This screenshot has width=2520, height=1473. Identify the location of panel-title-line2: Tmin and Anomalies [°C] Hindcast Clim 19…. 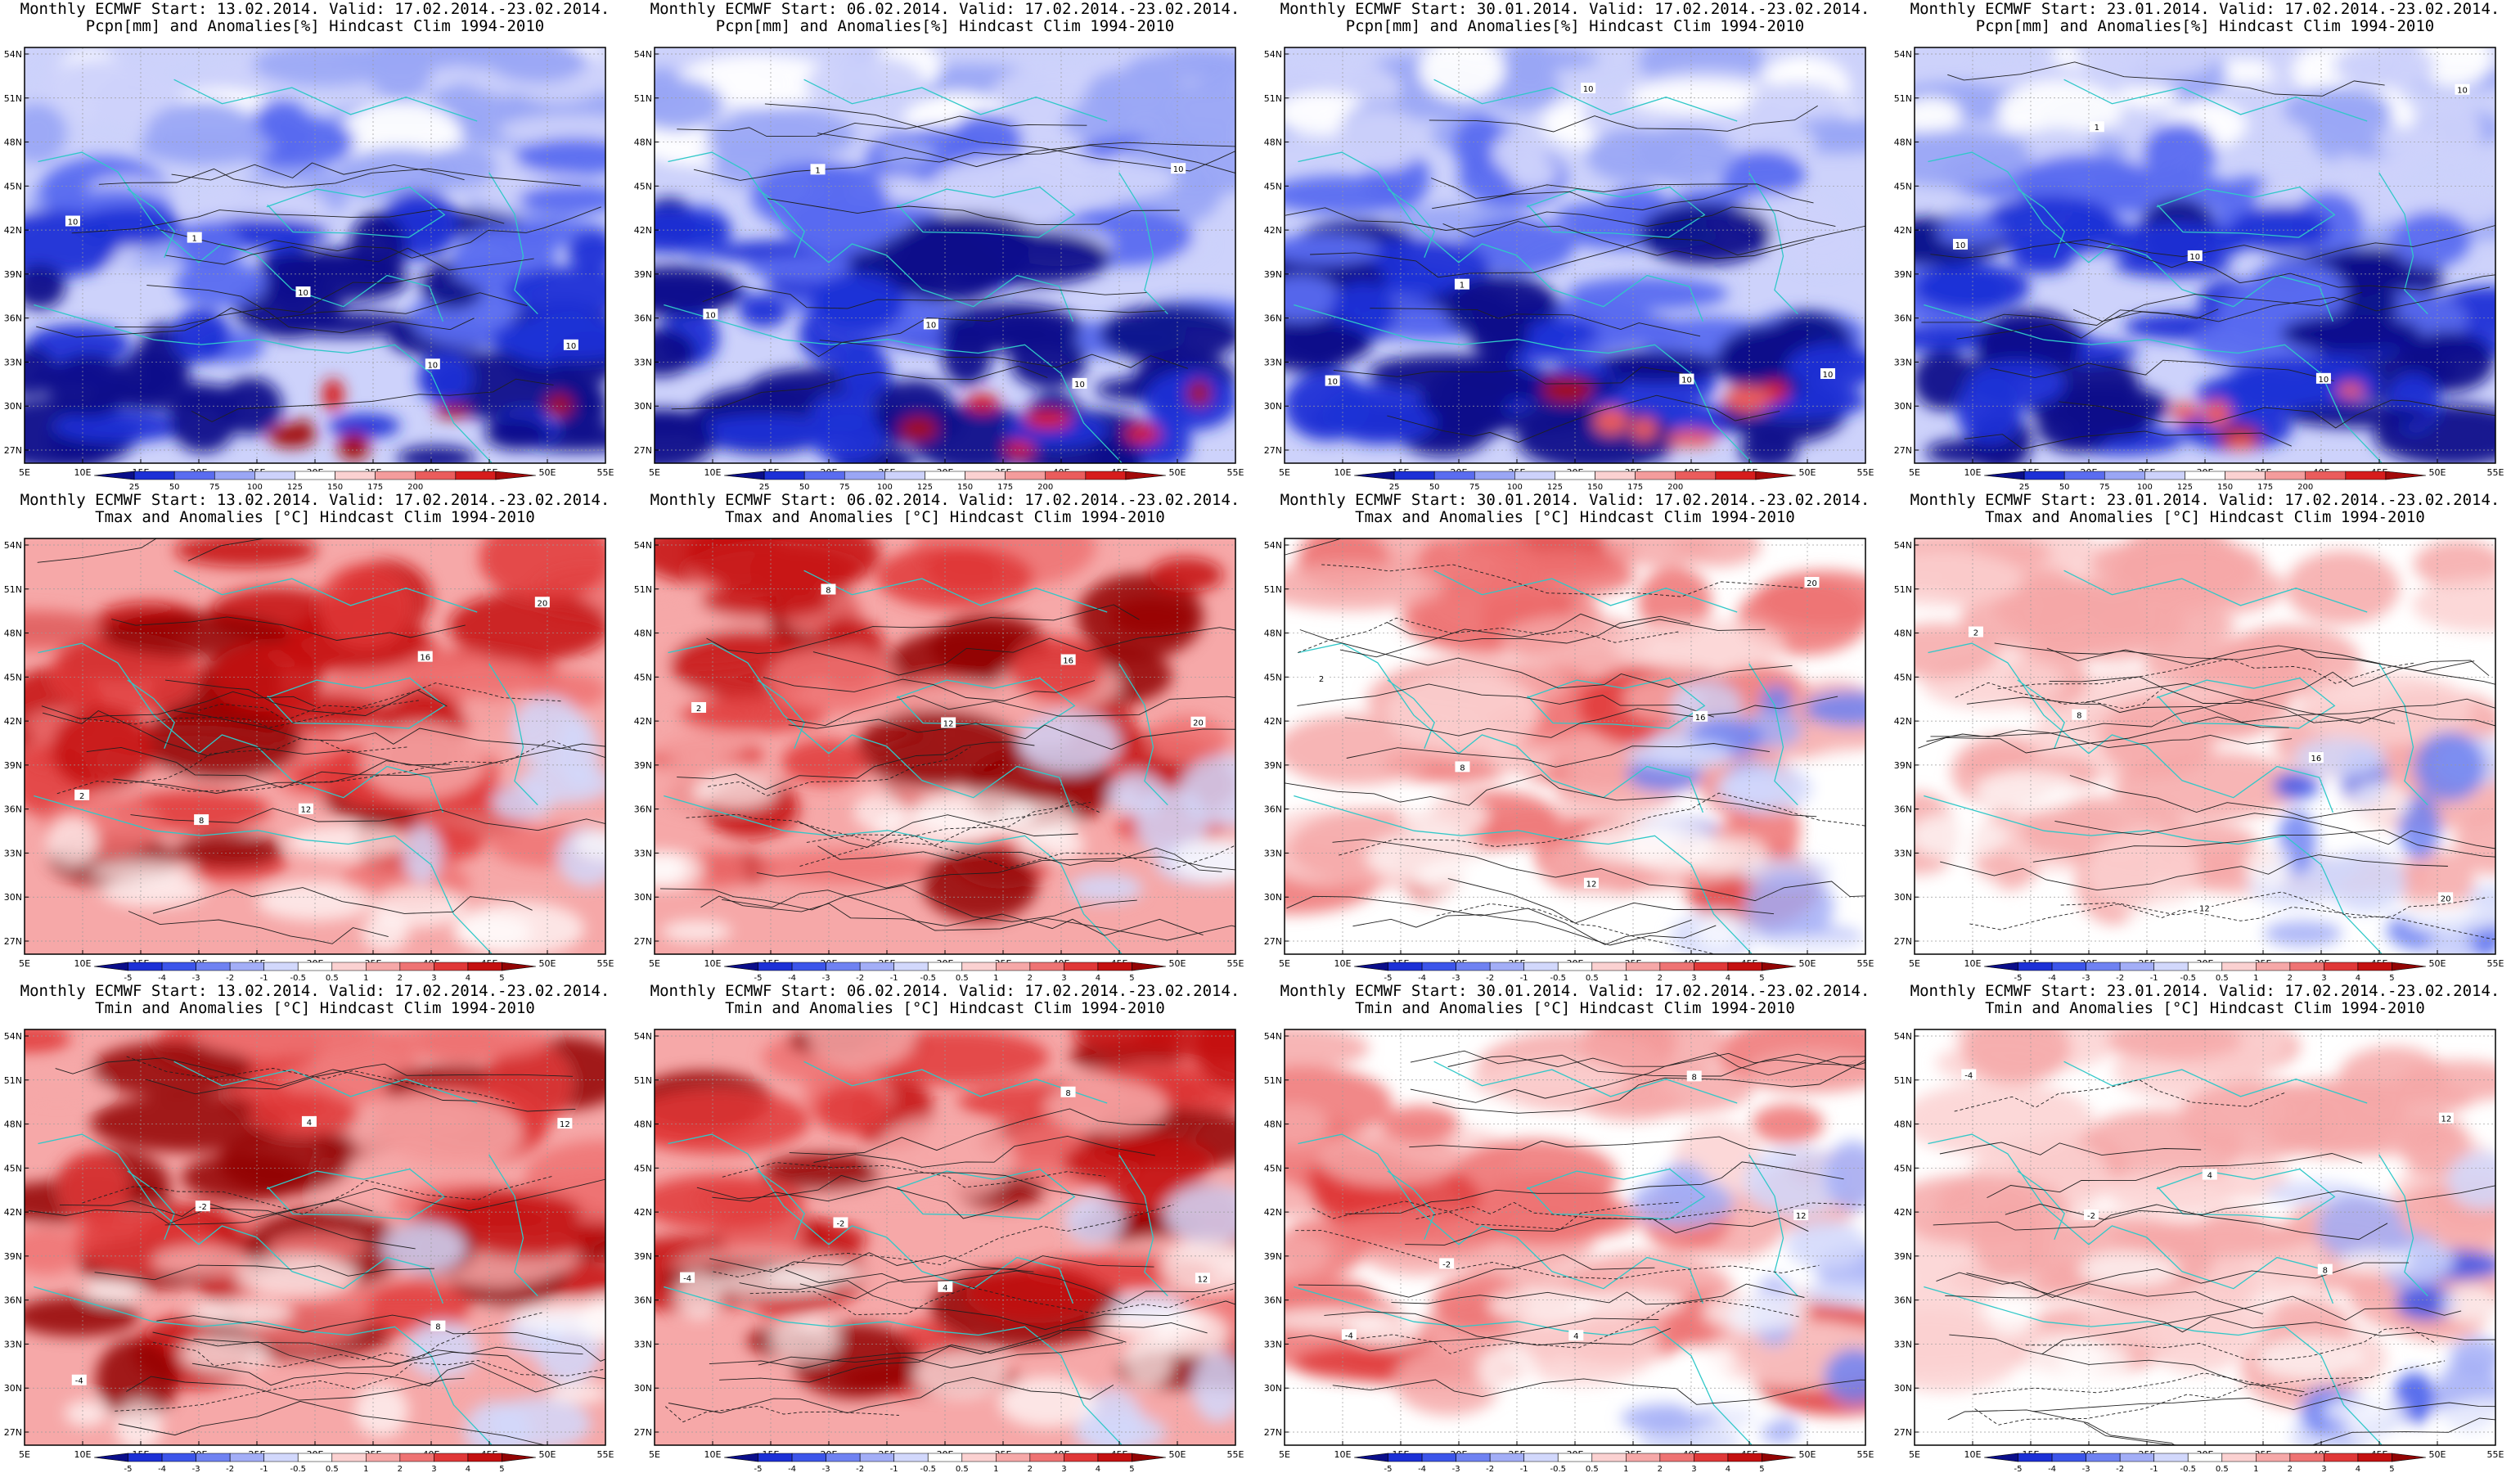
(315, 1008).